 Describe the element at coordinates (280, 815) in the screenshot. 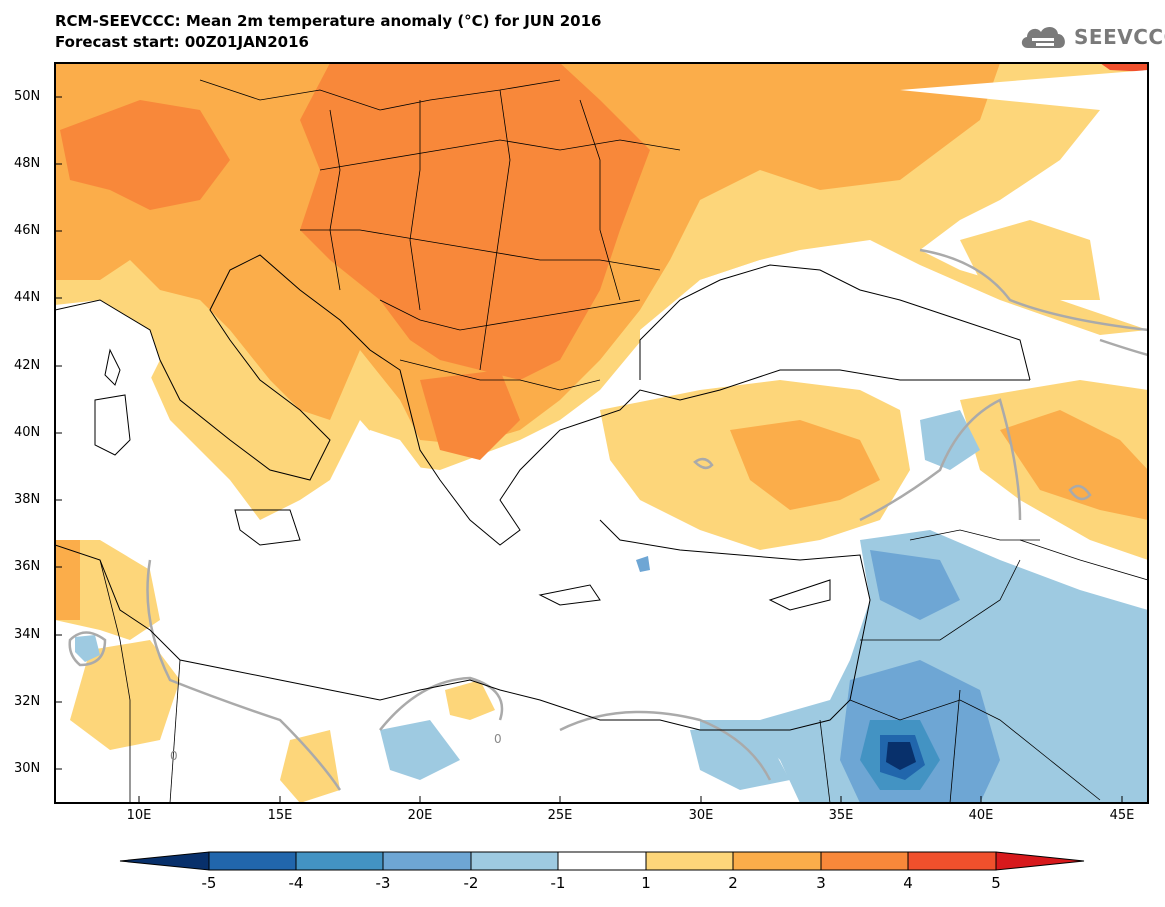

I see `lon-label: 15E` at that location.